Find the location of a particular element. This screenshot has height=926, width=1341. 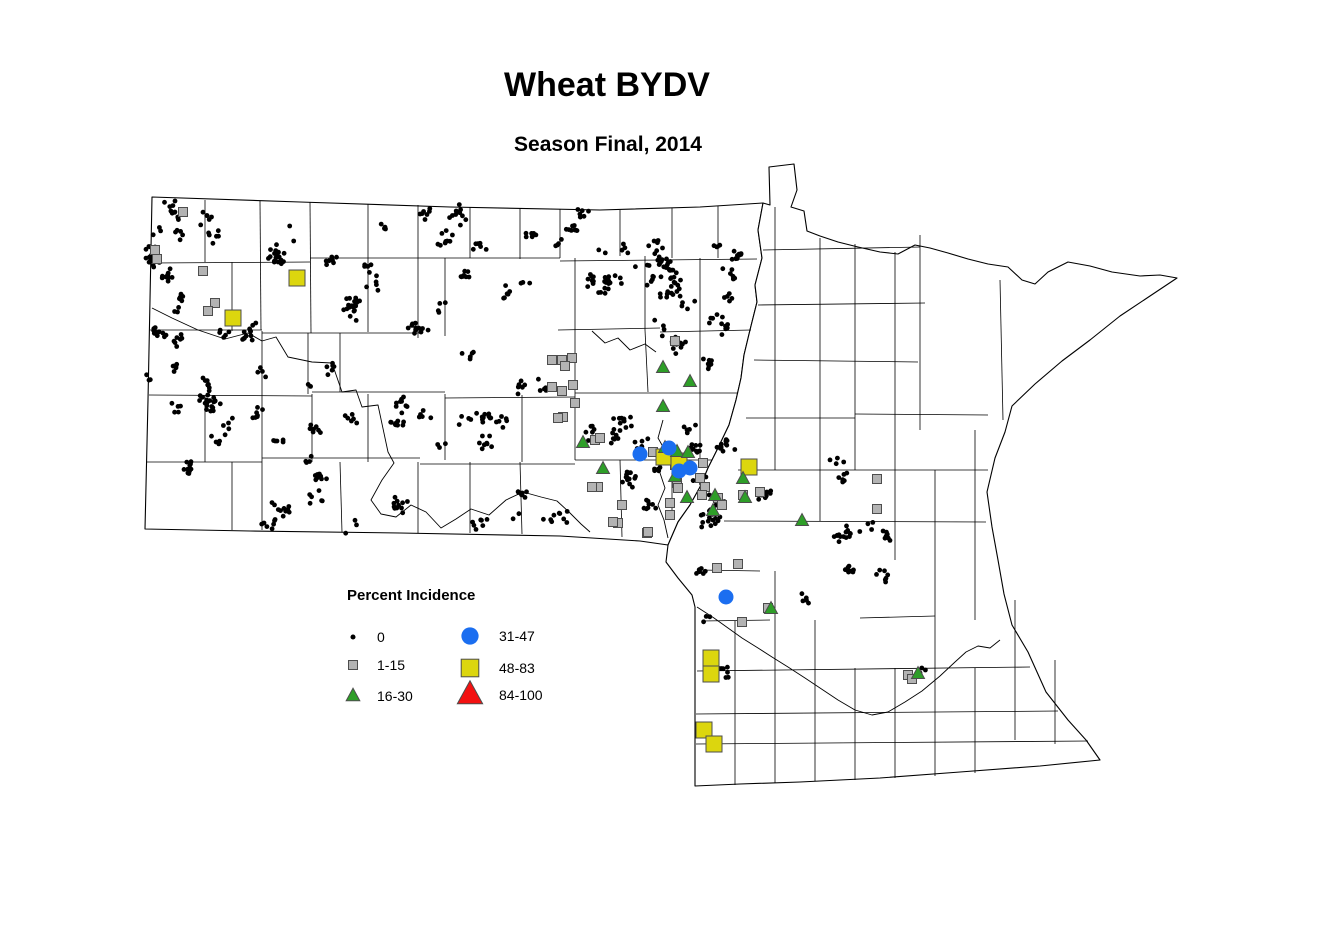

legend-item: 48-83 is located at coordinates (497, 668).